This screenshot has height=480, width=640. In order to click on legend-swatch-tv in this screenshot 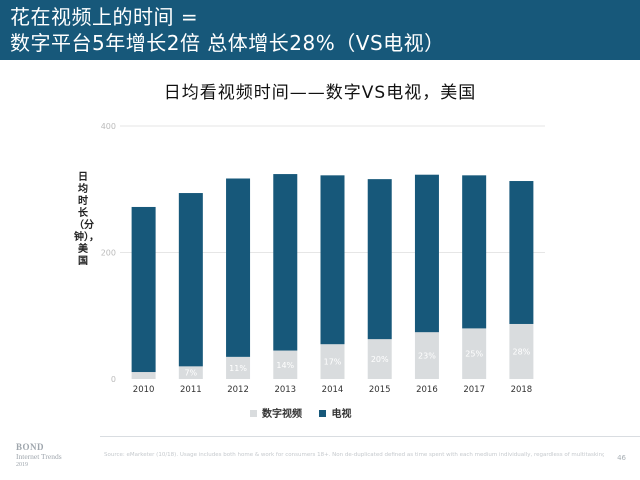, I will do `click(323, 413)`.